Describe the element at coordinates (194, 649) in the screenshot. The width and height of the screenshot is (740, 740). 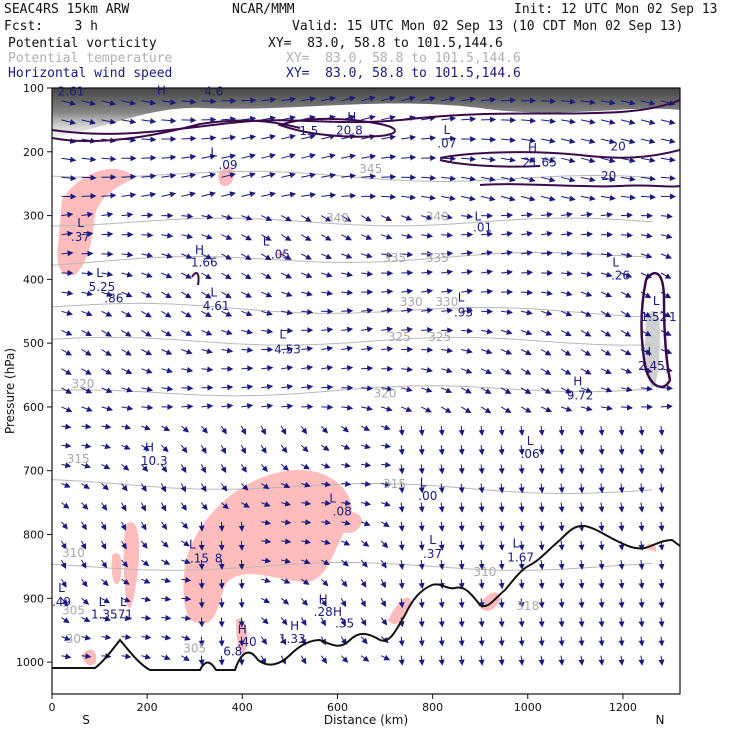
I see `theta-label: 305` at that location.